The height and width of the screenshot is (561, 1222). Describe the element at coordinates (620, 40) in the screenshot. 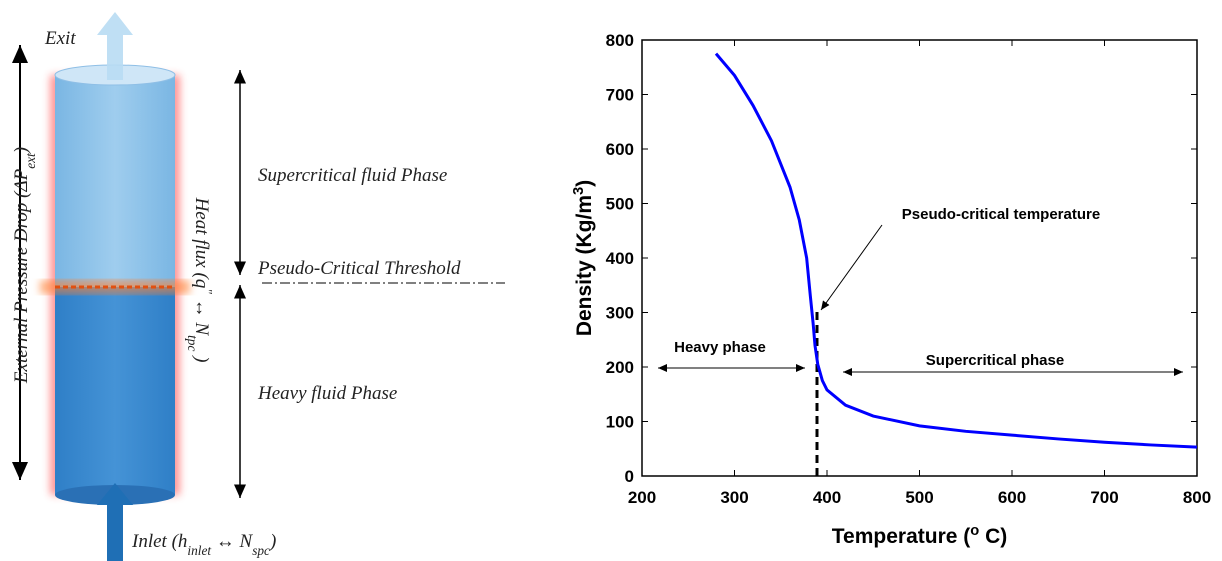

I see `y-tick-label: 800` at that location.